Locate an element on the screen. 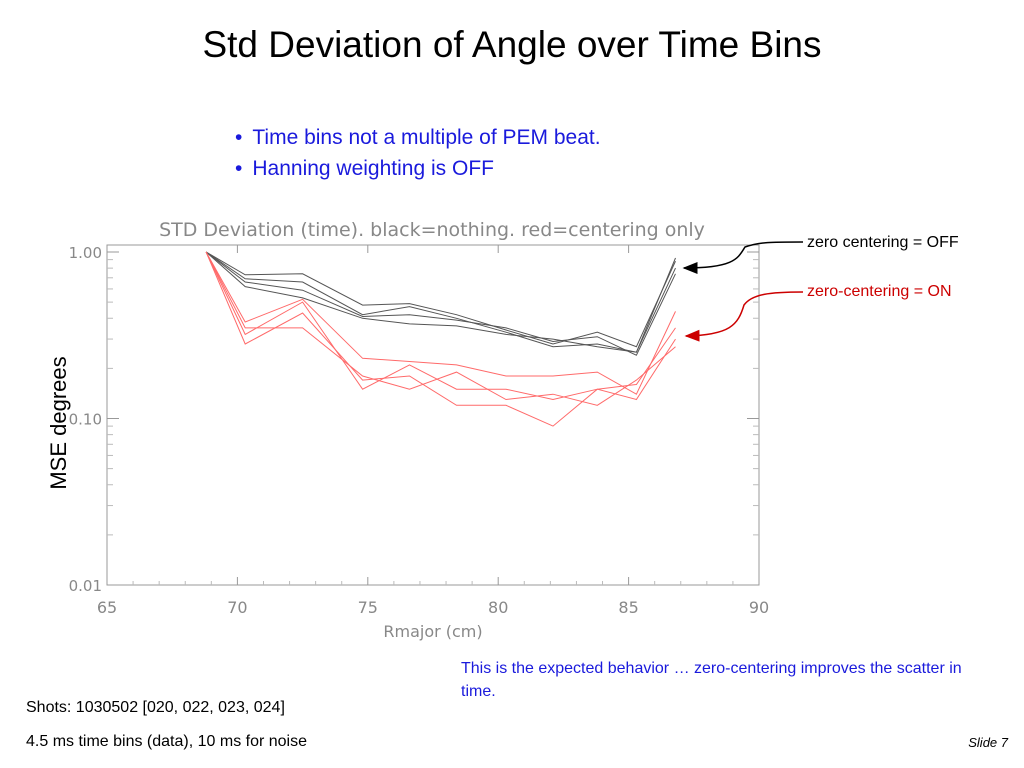 Image resolution: width=1024 pixels, height=768 pixels. x-tick-label: 75 is located at coordinates (368, 607).